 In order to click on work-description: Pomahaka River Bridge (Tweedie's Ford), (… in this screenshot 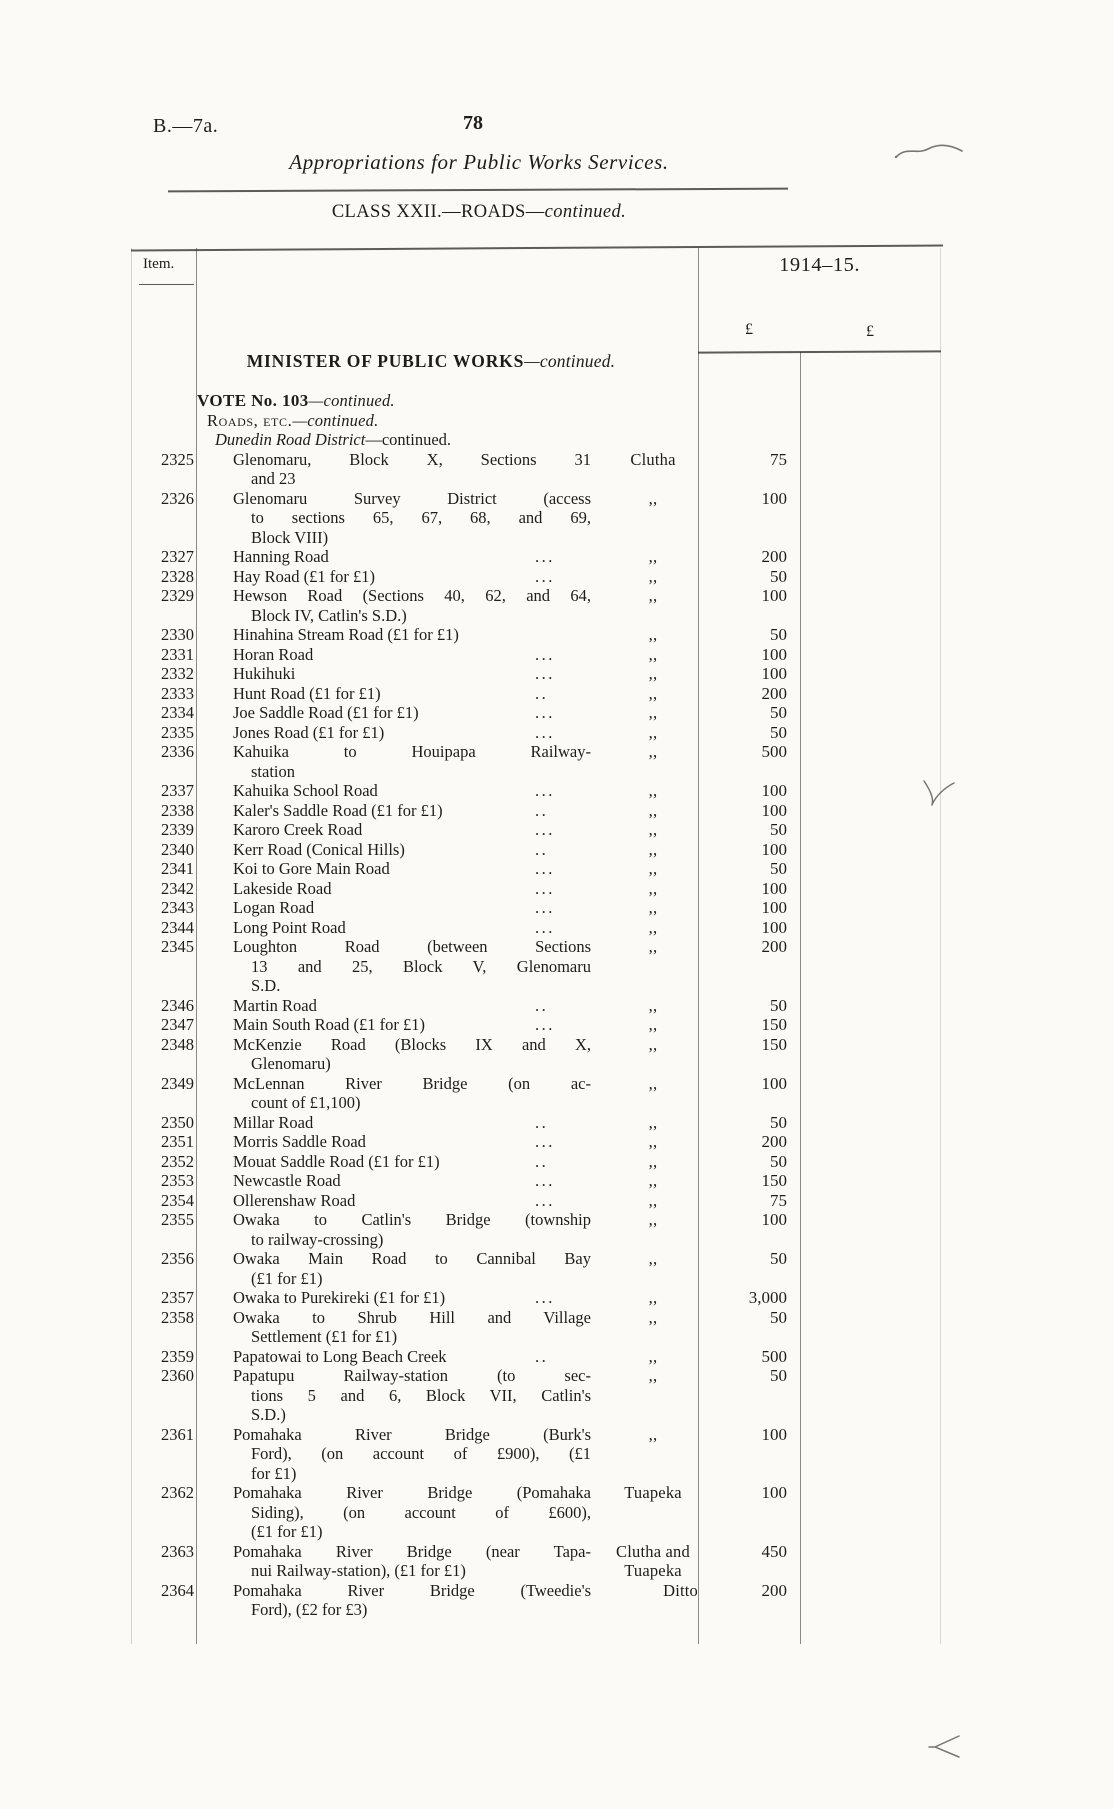, I will do `click(412, 1600)`.